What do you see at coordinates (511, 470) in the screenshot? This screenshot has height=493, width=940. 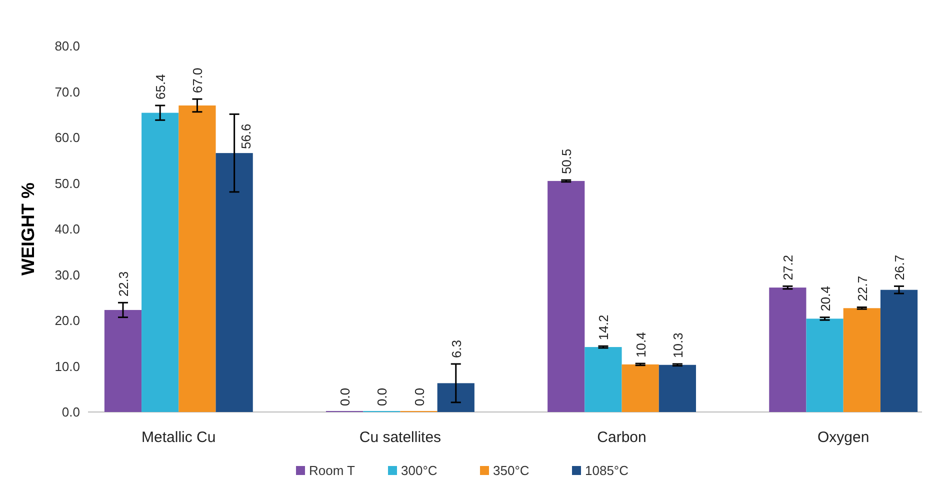 I see `legend-label: 350°C` at bounding box center [511, 470].